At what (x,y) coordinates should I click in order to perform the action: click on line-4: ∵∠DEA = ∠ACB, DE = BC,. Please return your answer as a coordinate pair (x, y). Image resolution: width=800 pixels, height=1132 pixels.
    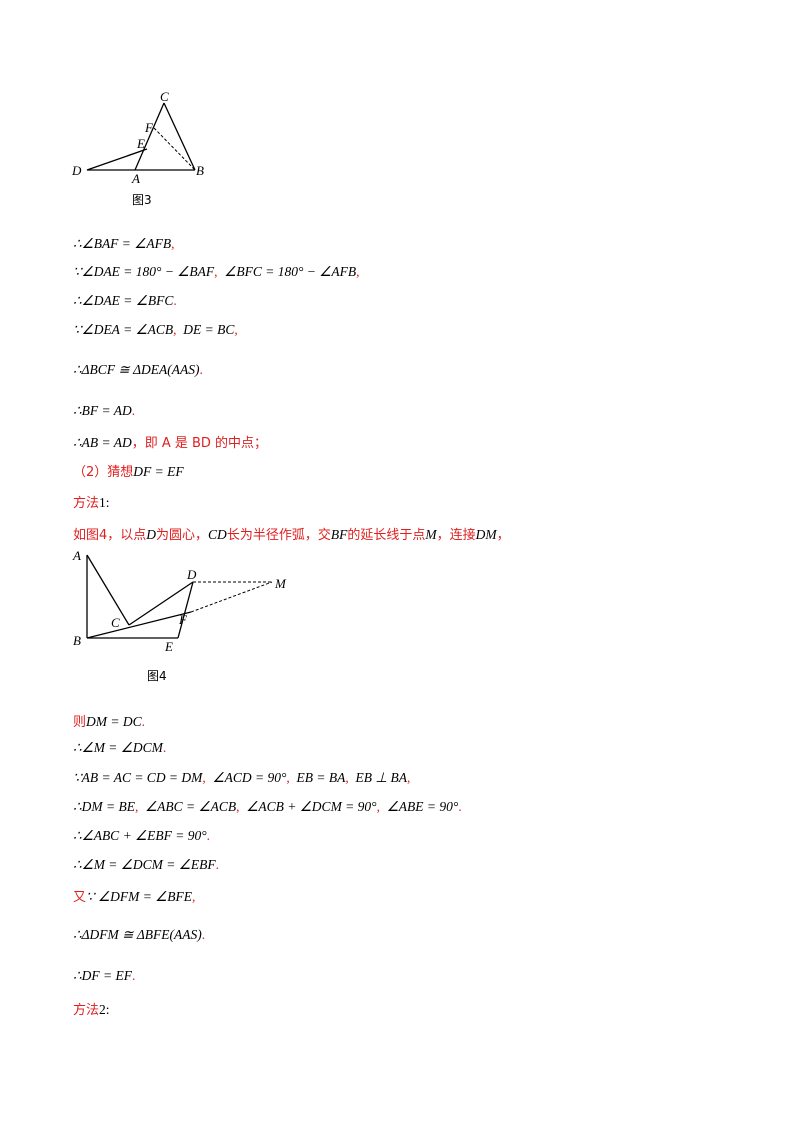
    Looking at the image, I should click on (155, 329).